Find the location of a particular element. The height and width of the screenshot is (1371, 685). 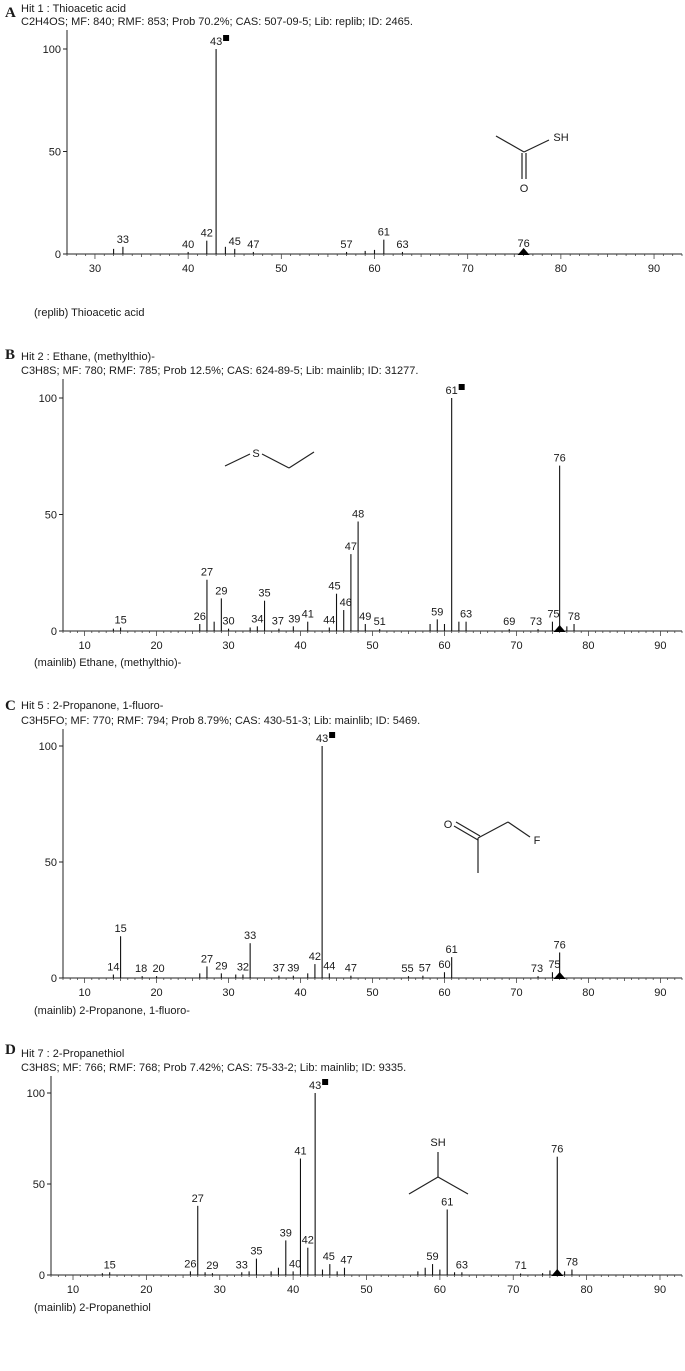

x-tick-label: 60 is located at coordinates (440, 1290).